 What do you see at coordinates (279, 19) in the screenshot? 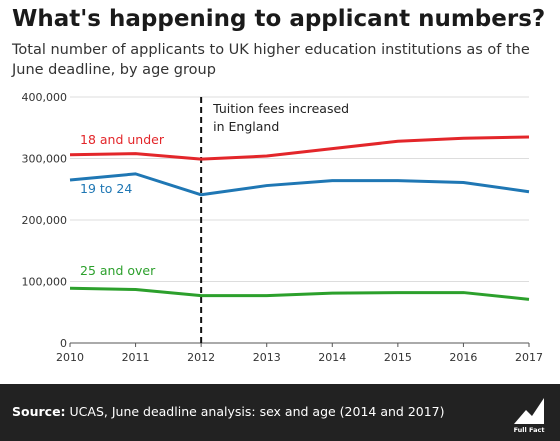
I see `chart-title: What's happening to applicant numbers?` at bounding box center [279, 19].